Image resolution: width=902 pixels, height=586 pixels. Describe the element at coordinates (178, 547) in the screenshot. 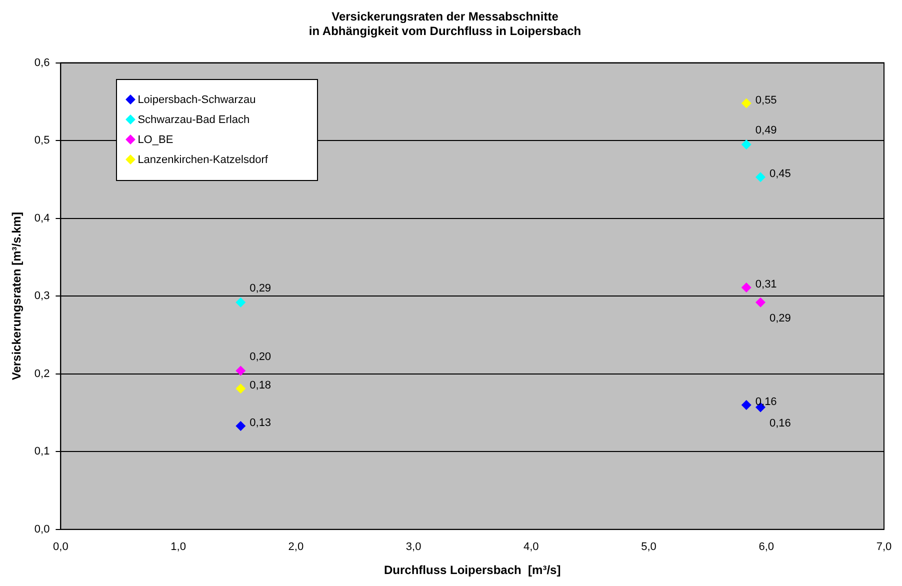

I see `x-tick-label: 1,0` at that location.